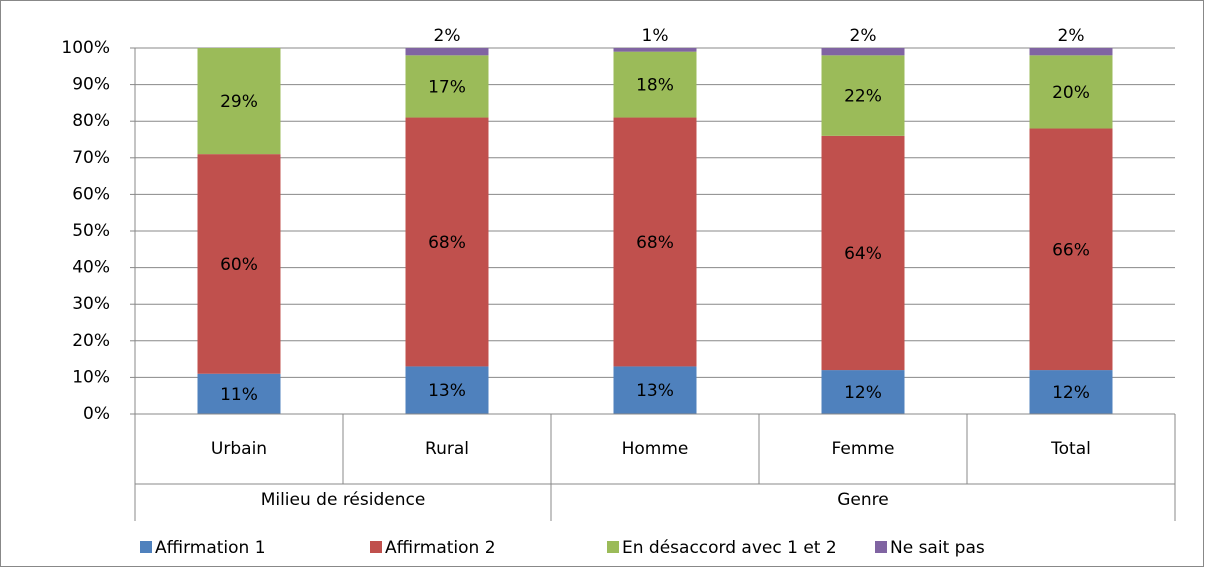 The image size is (1205, 568). Describe the element at coordinates (937, 548) in the screenshot. I see `legend-label: Ne sait pas` at that location.